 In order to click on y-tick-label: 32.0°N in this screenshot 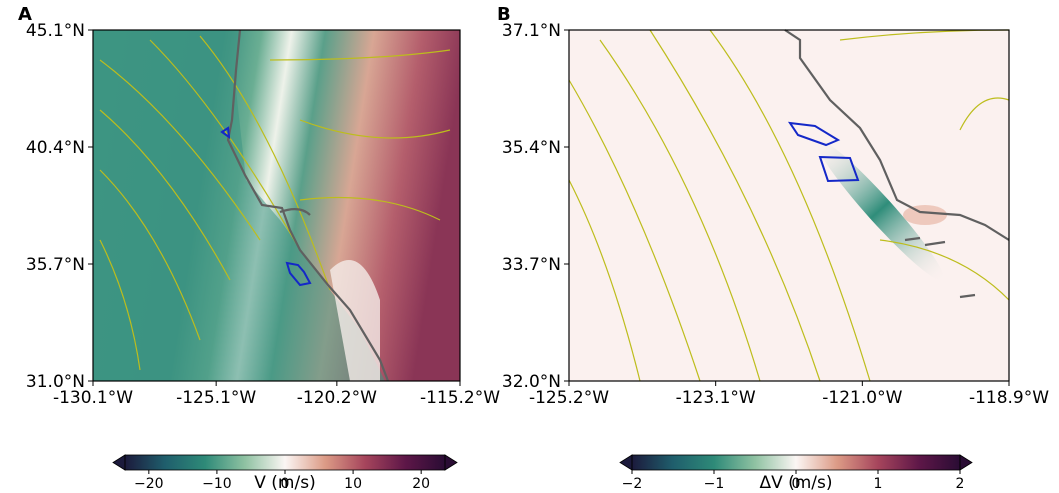, I will do `click(531, 382)`.